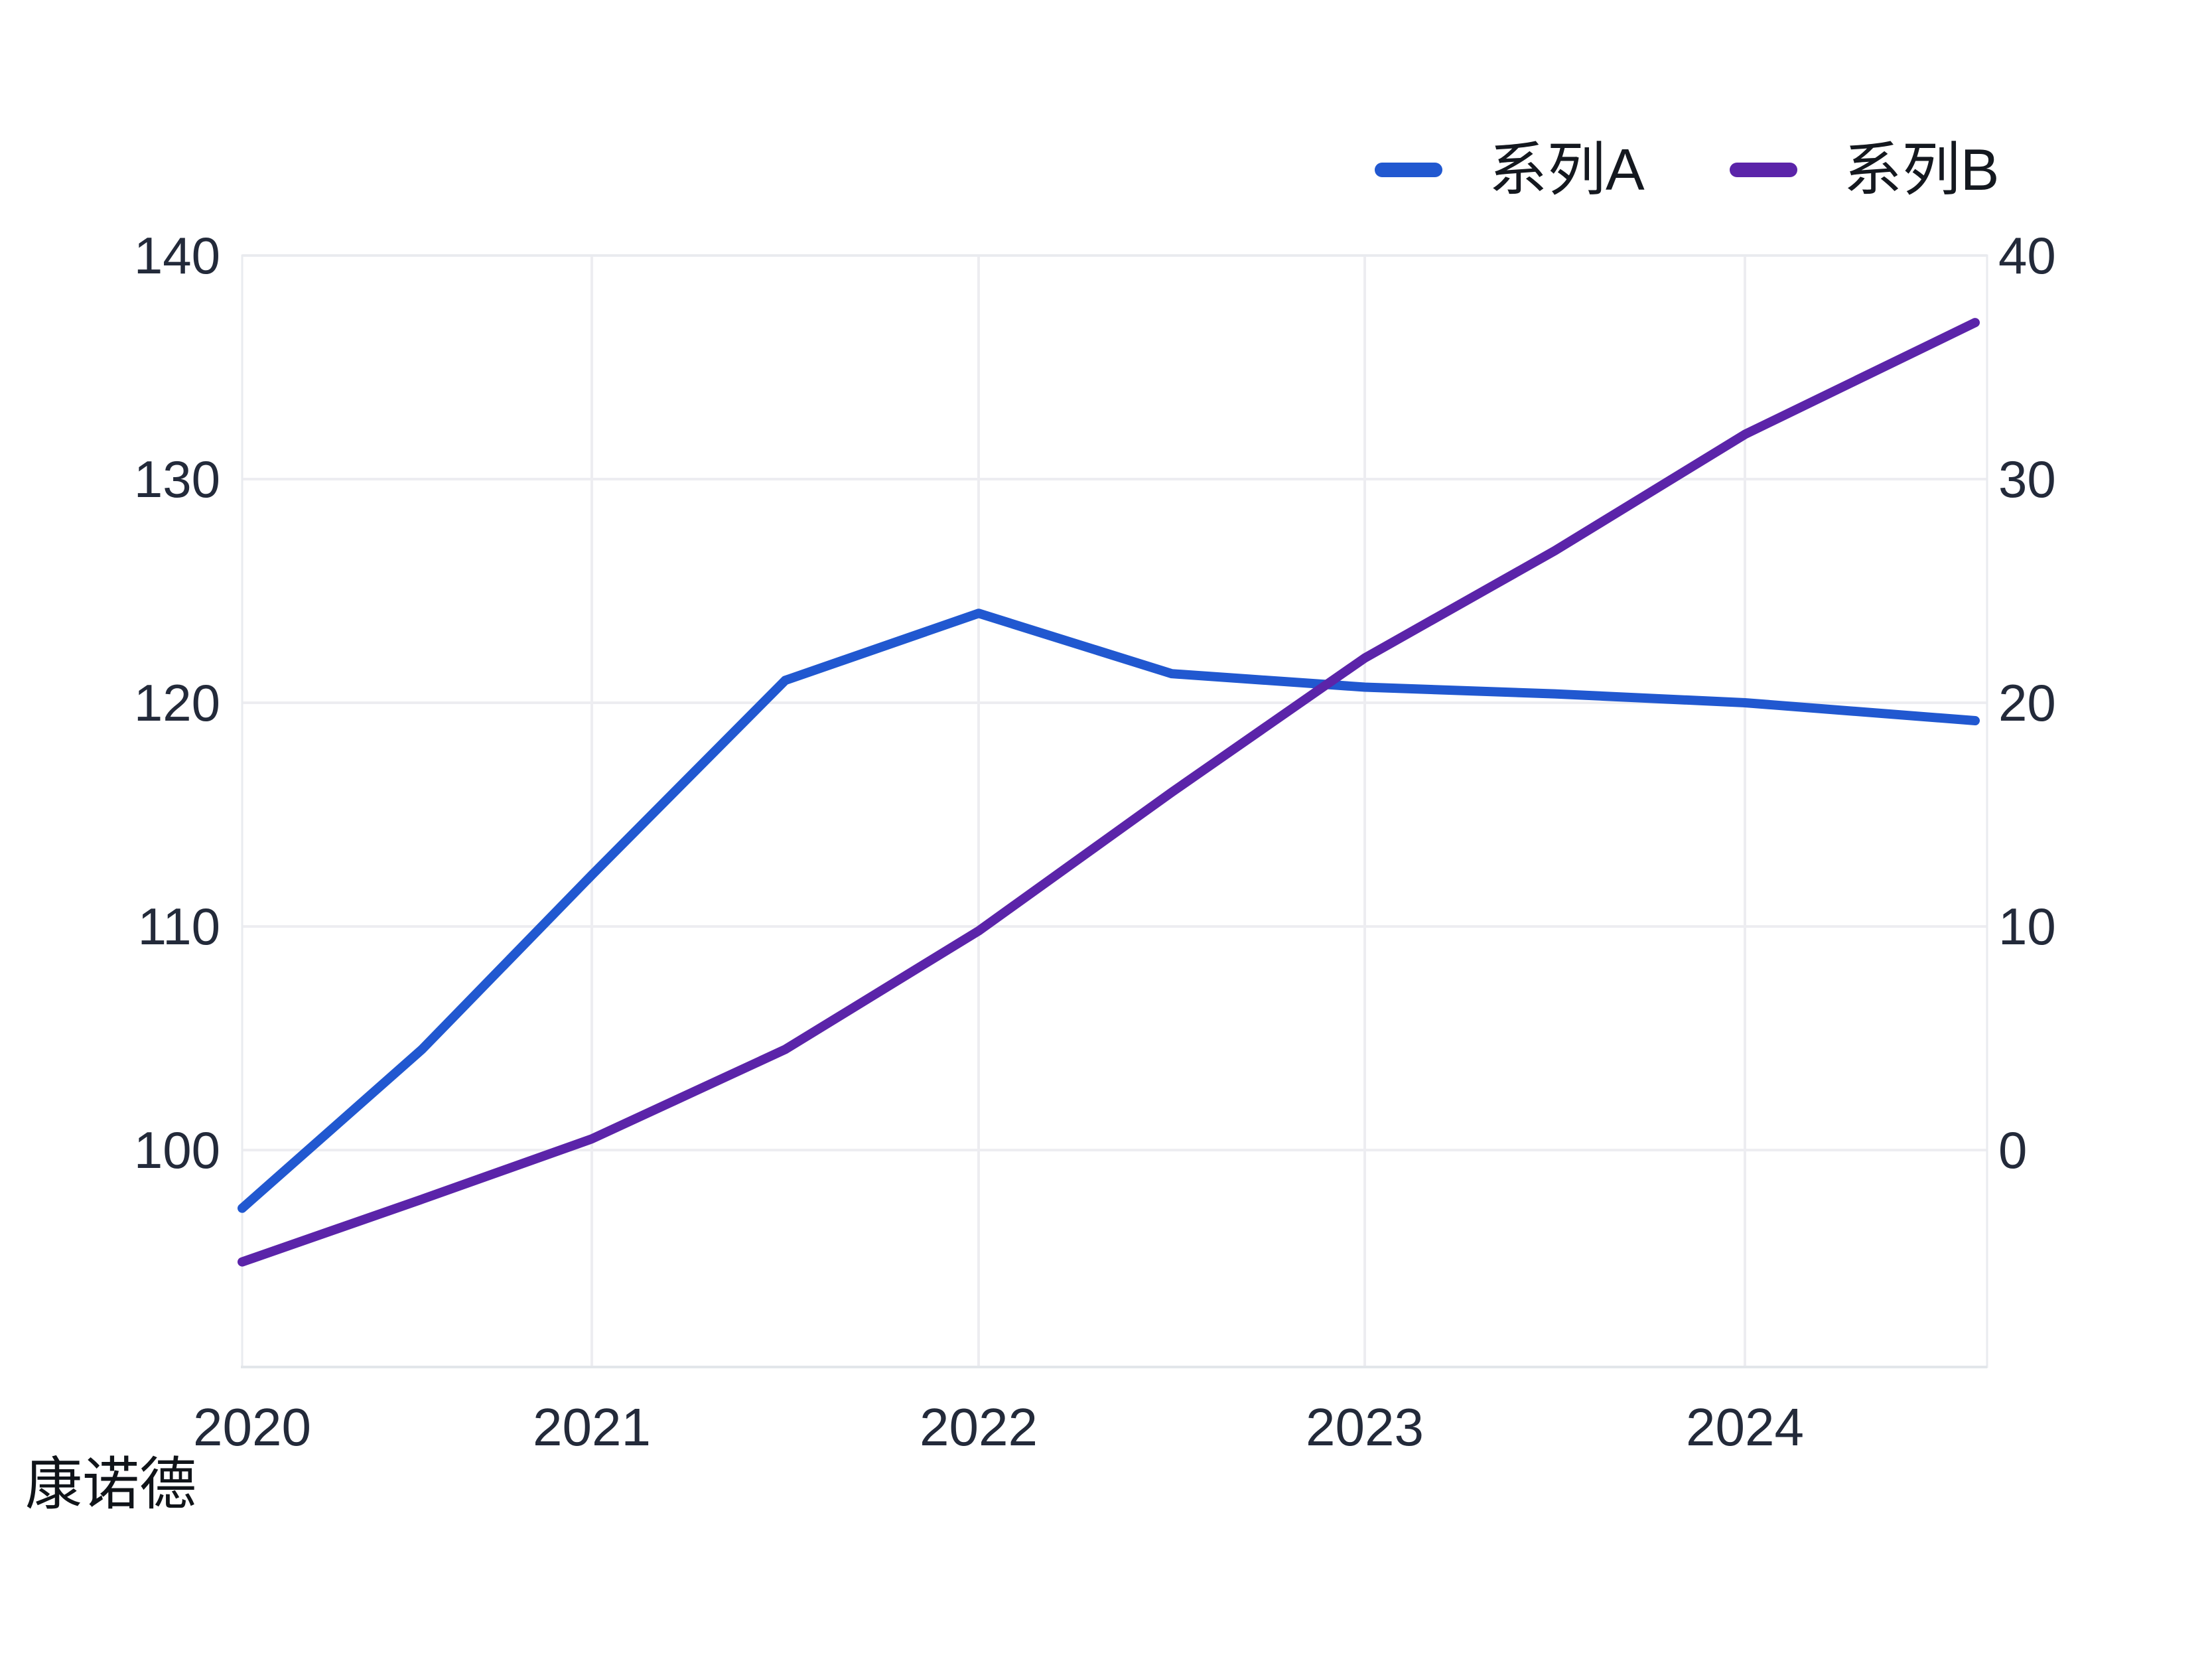 This screenshot has width=2212, height=1659. I want to click on legend-label-series-b: 系列B, so click(1921, 169).